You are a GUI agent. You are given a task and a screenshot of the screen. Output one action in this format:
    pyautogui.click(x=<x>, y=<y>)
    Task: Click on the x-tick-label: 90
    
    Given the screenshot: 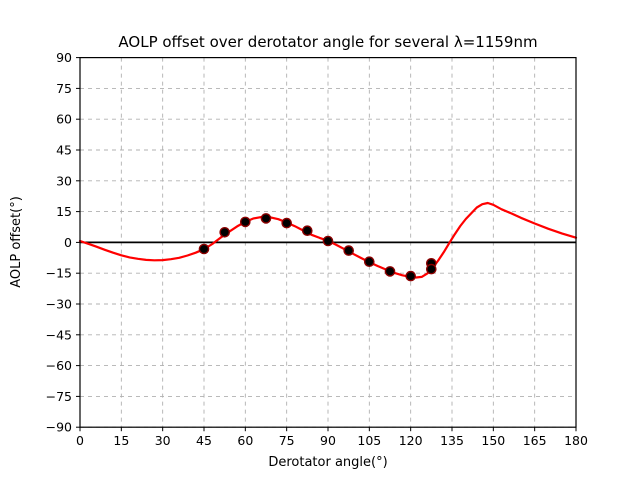 What is the action you would take?
    pyautogui.click(x=328, y=440)
    